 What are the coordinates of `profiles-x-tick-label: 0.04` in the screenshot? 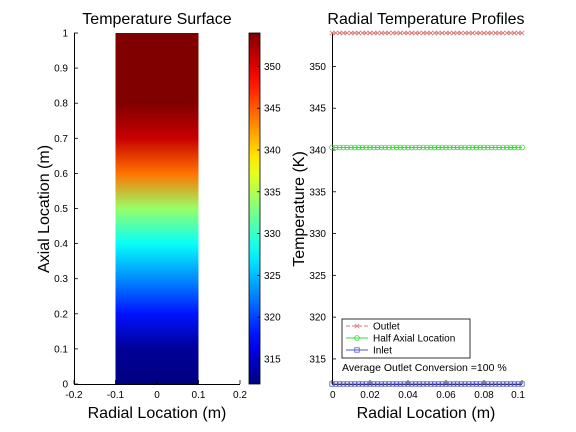 It's located at (408, 395).